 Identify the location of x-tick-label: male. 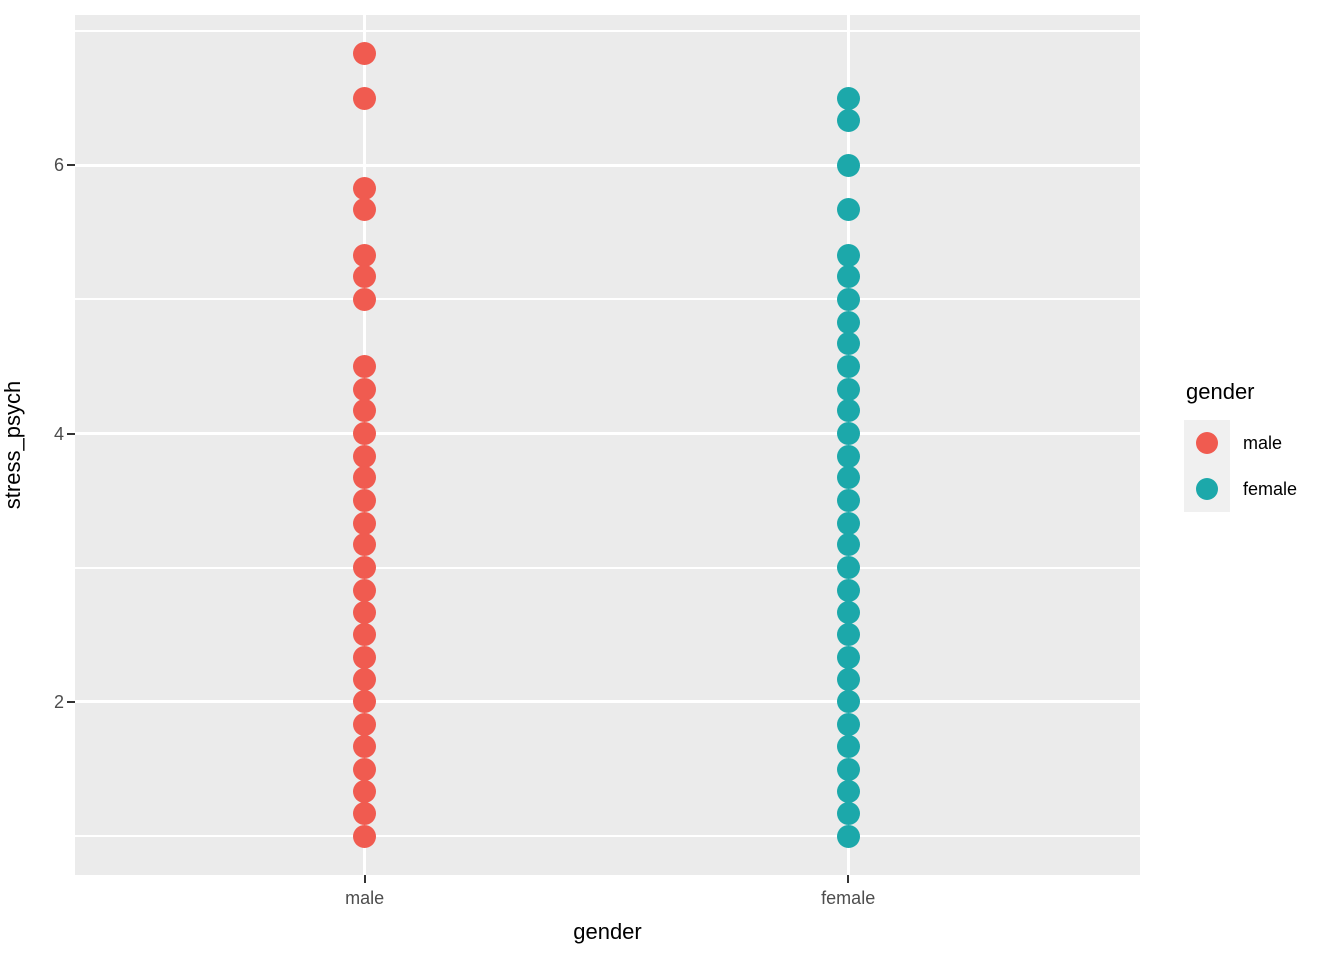
(365, 898).